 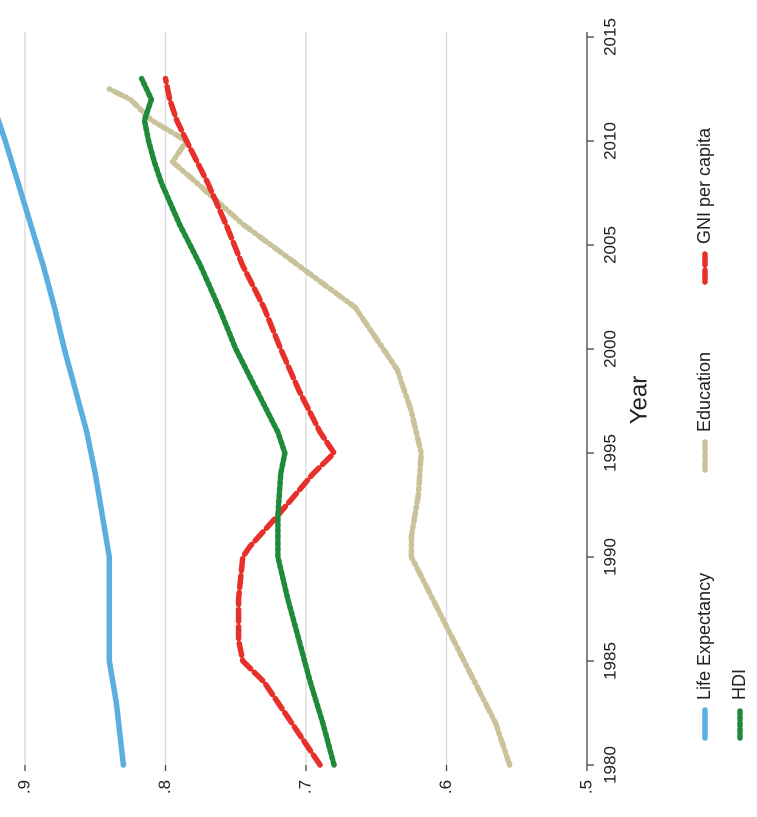 I want to click on legend-item-gni-per-capita: GNI per capita, so click(x=704, y=206).